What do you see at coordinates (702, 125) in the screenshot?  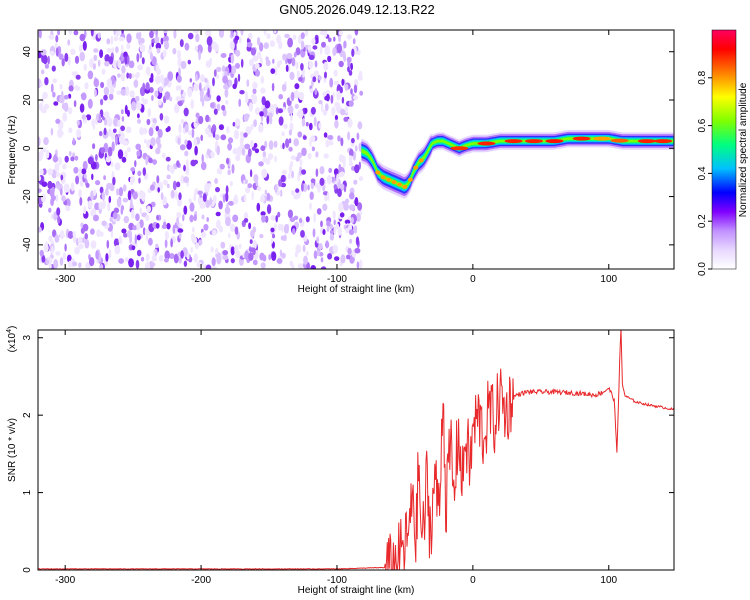 I see `colorbar-tick-label: 0.6` at bounding box center [702, 125].